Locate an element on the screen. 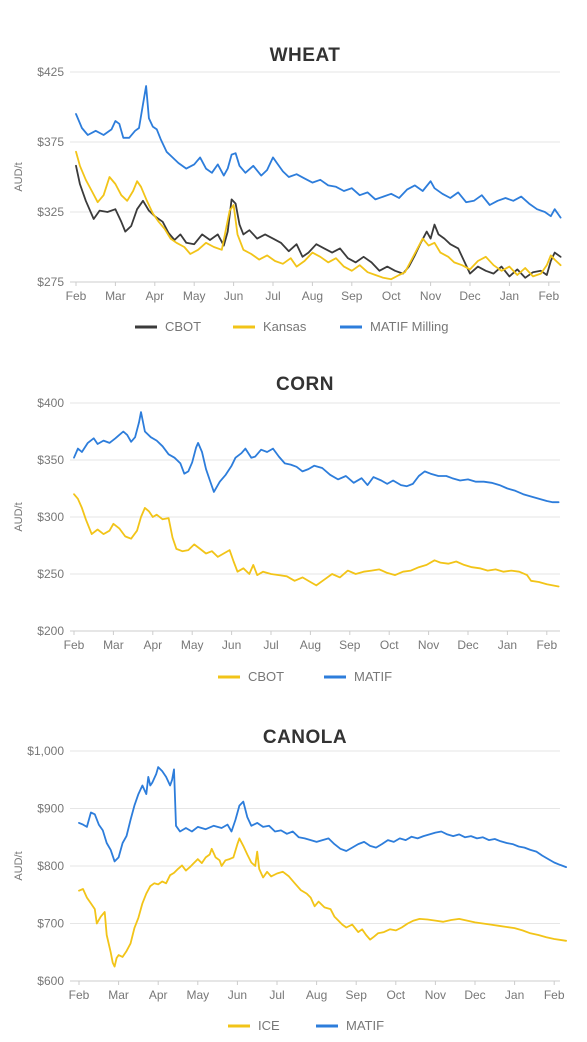 This screenshot has width=587, height=1042. y-tick-label: $400 is located at coordinates (50, 403).